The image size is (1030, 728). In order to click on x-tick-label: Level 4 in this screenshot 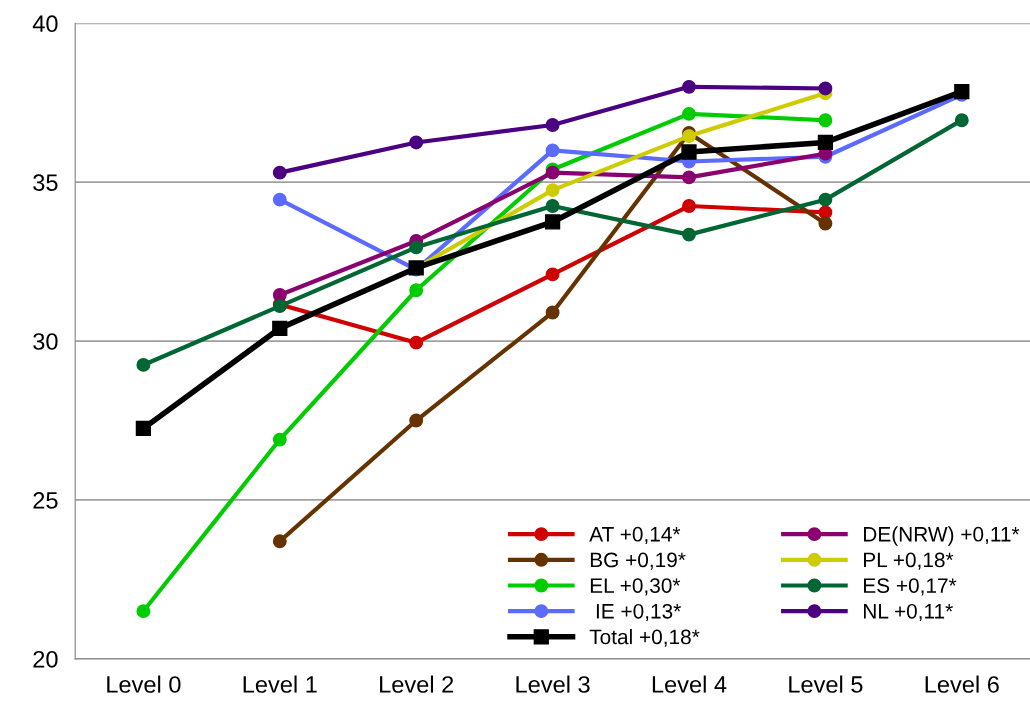, I will do `click(689, 684)`.